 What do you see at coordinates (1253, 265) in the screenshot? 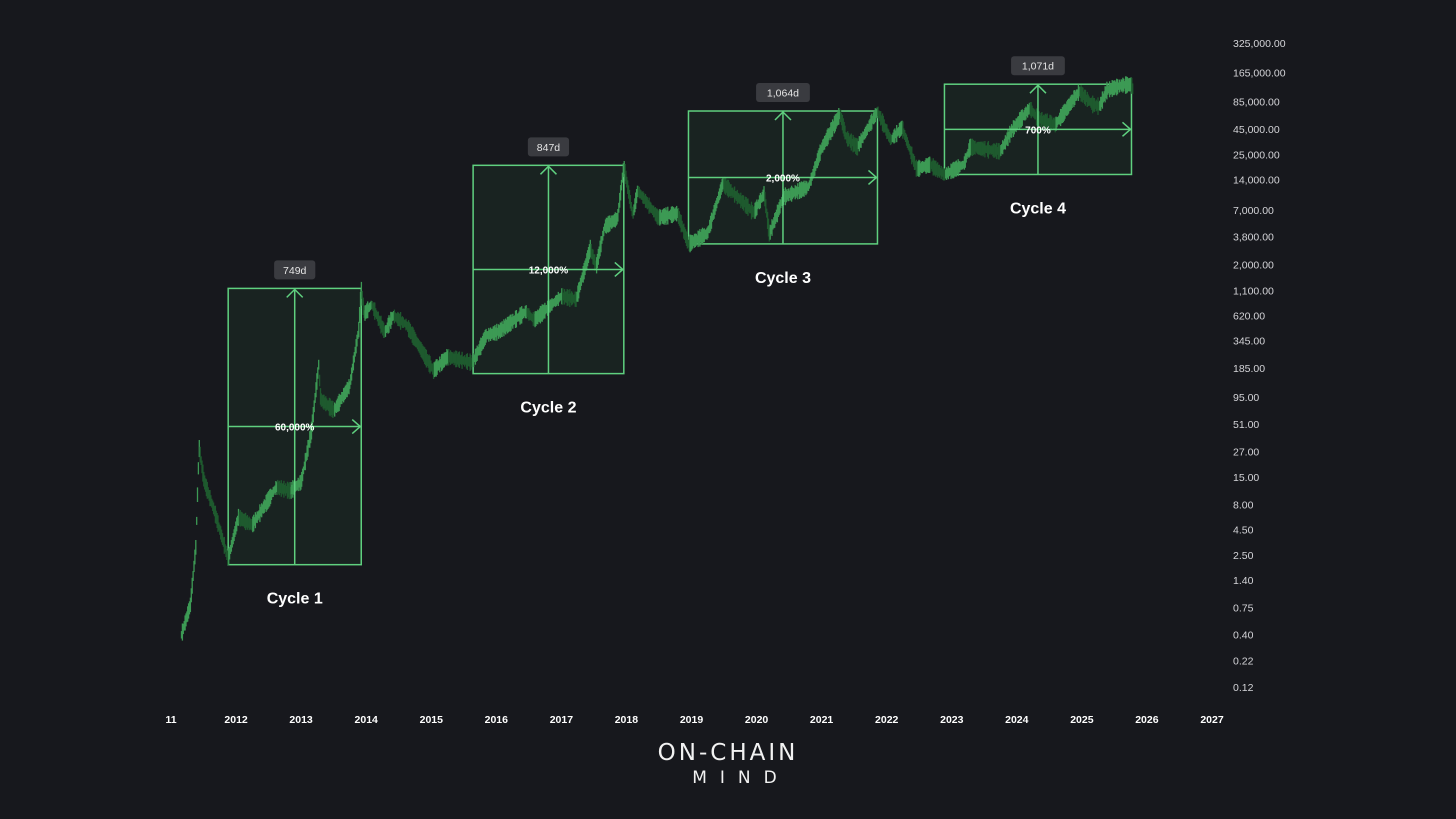
I see `y-tick-label: 2,000.00` at bounding box center [1253, 265].